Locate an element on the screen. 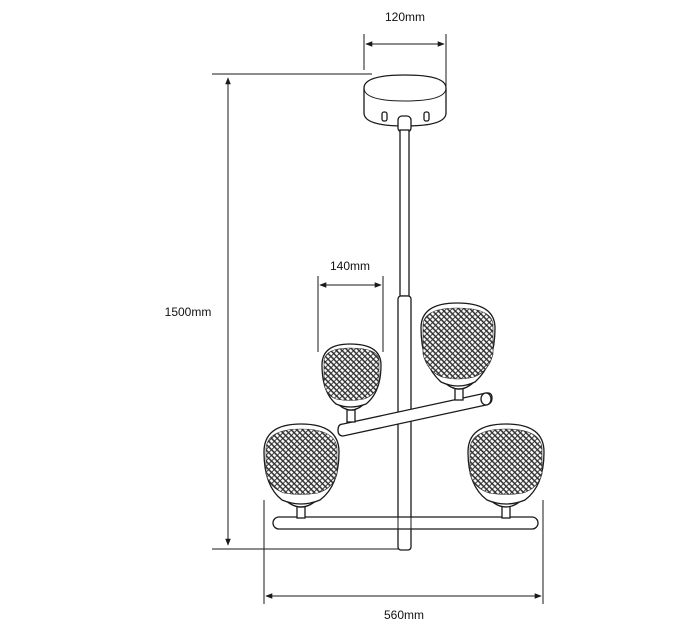  shade-width-label: 140mm is located at coordinates (350, 266).